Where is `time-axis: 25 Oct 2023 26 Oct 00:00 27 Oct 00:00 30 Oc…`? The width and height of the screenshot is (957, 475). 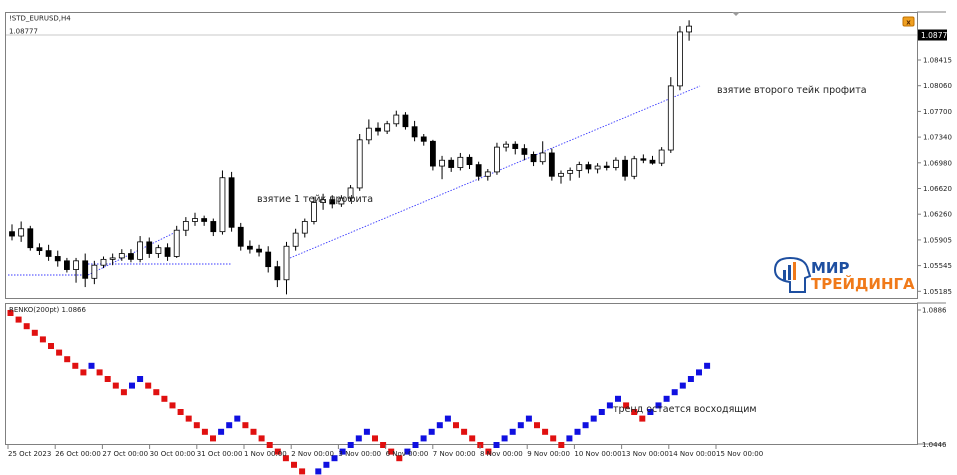 time-axis: 25 Oct 2023 26 Oct 00:00 27 Oct 00:00 30 Oc… is located at coordinates (385, 451).